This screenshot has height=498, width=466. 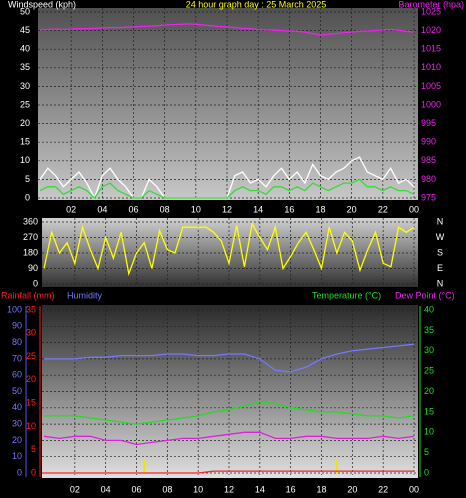 What do you see at coordinates (30, 252) in the screenshot?
I see `y-tick-label: 180` at bounding box center [30, 252].